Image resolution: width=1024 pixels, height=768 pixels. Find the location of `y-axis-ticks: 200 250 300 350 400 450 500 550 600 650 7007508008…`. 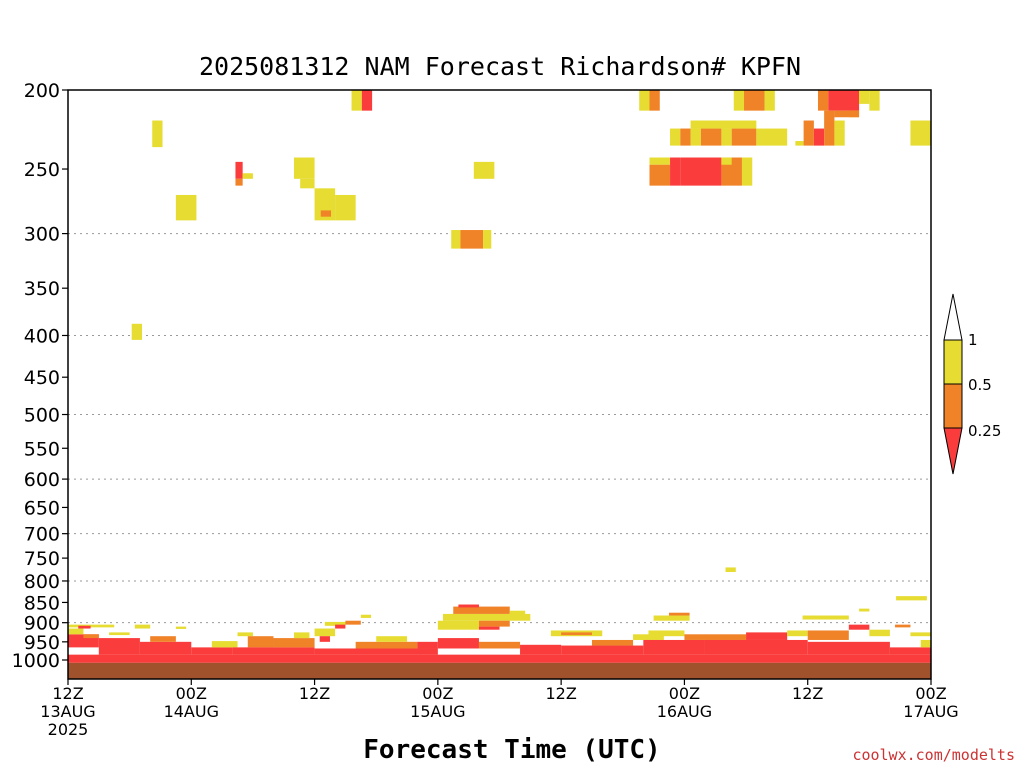

y-axis-ticks: 200 250 300 350 400 450 500 550 600 650 7007508008… is located at coordinates (40, 376).